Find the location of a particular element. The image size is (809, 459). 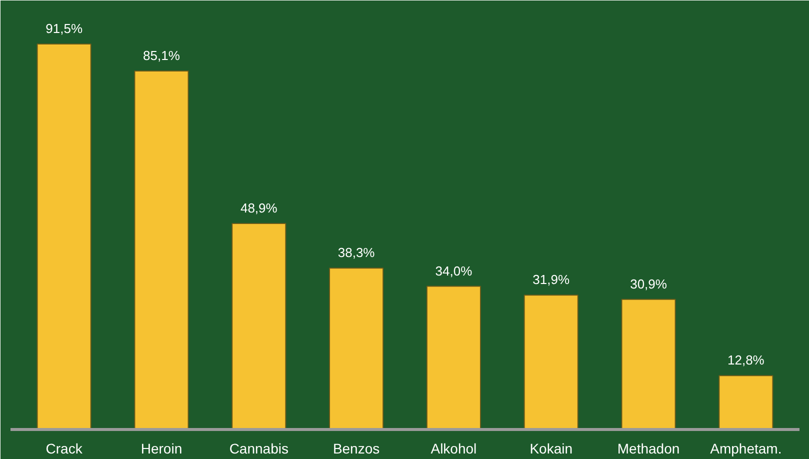

x-tick-label: Amphetam. is located at coordinates (746, 448).